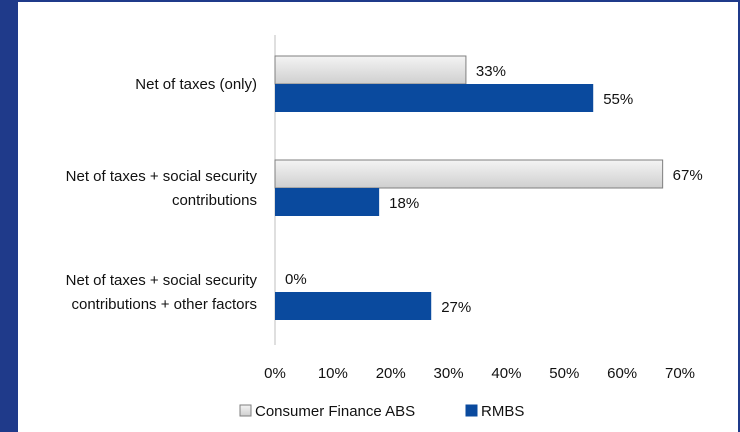  I want to click on legend-label-rmbs: RMBS, so click(502, 411).